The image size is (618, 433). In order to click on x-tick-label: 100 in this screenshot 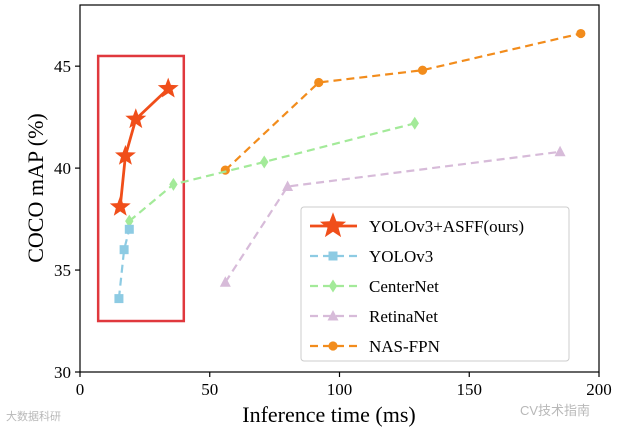, I will do `click(340, 389)`.